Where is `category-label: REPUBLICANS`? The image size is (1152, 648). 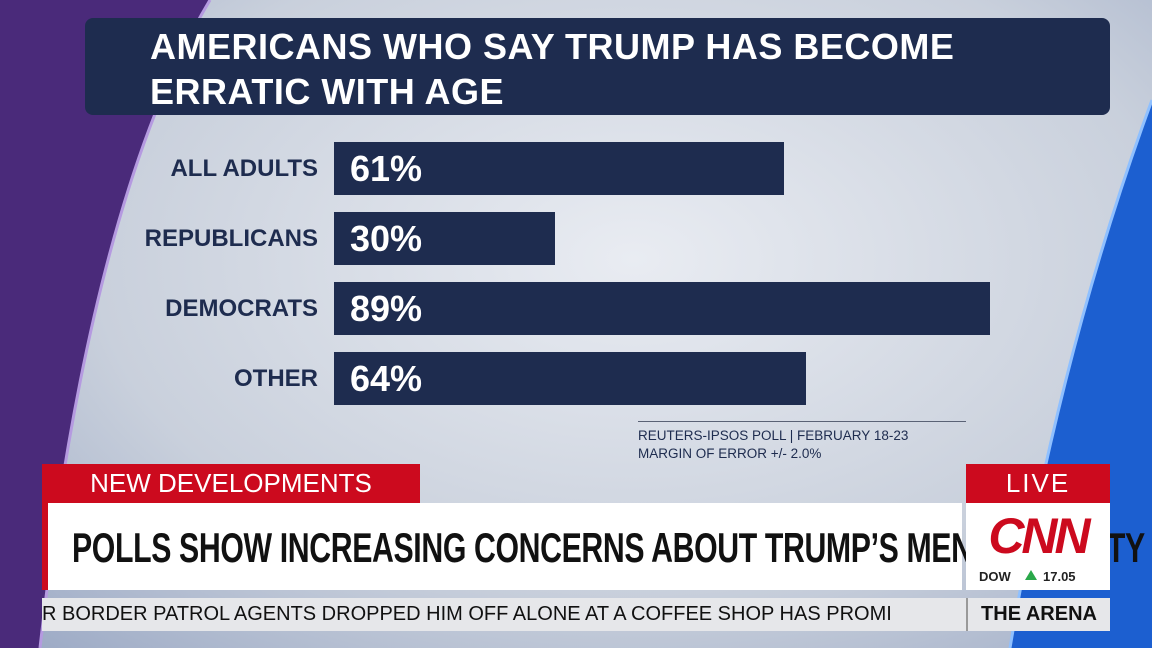
category-label: REPUBLICANS is located at coordinates (231, 238).